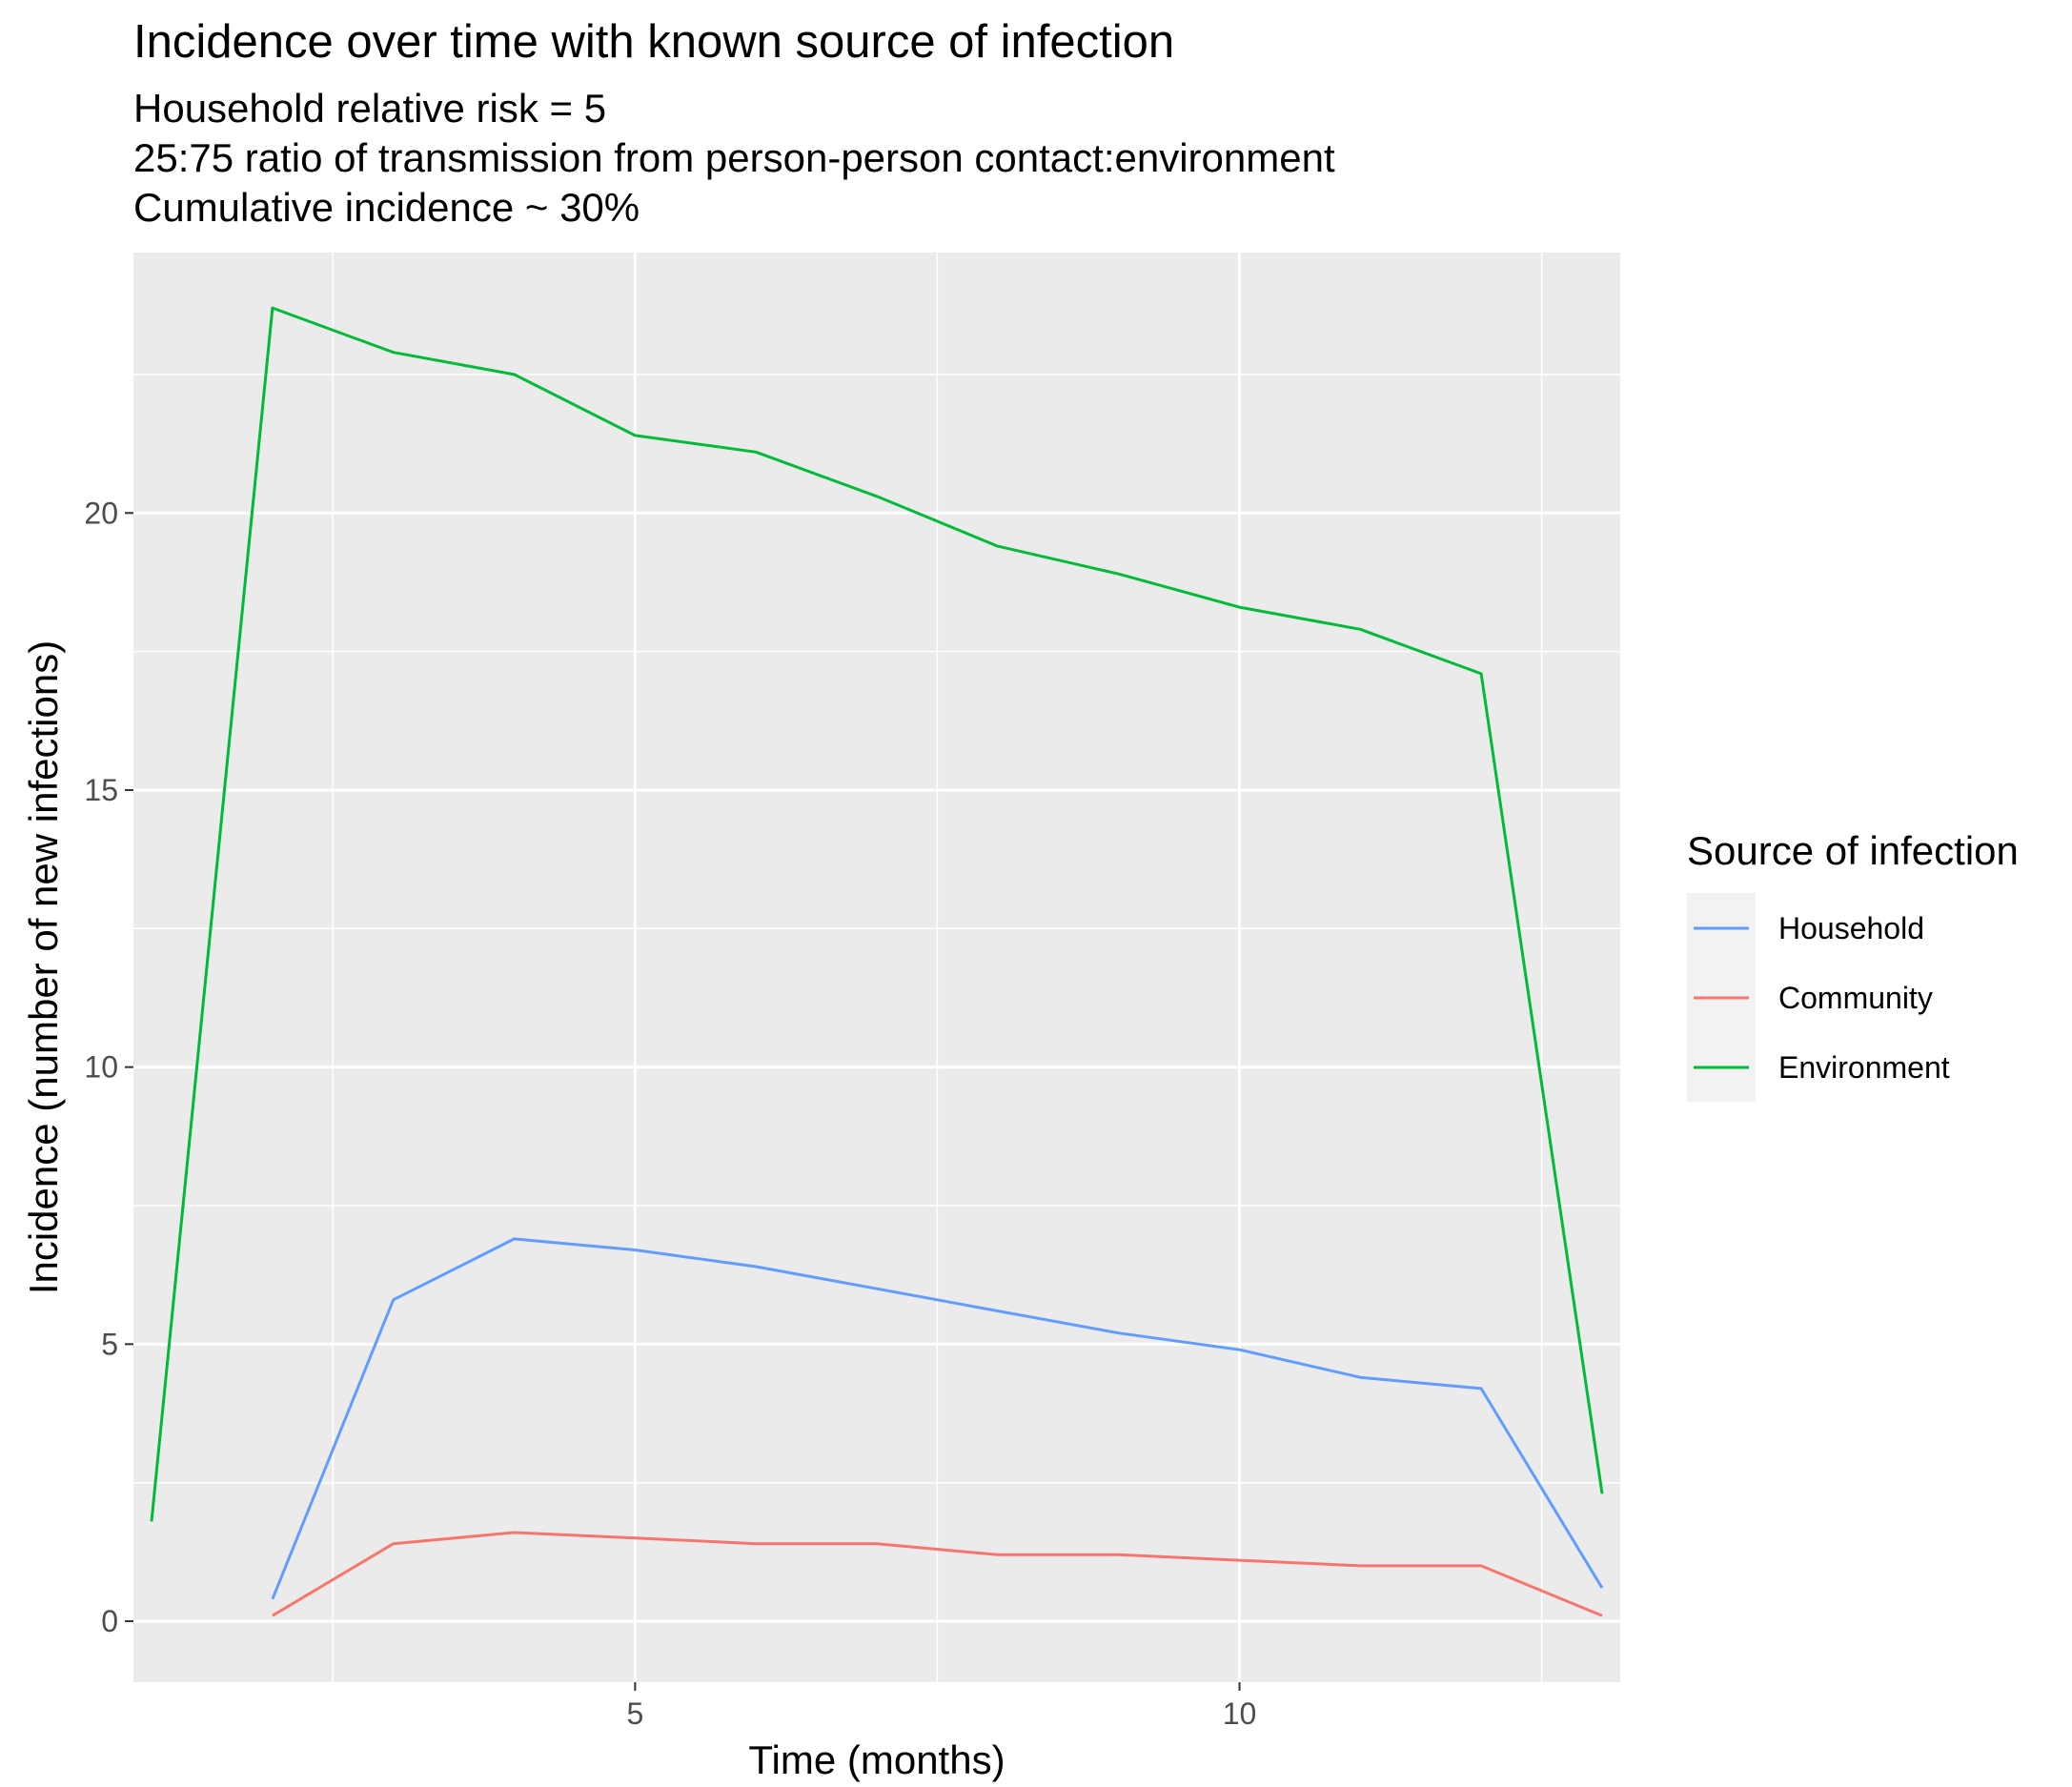  I want to click on legend-label-community: Community, so click(1856, 998).